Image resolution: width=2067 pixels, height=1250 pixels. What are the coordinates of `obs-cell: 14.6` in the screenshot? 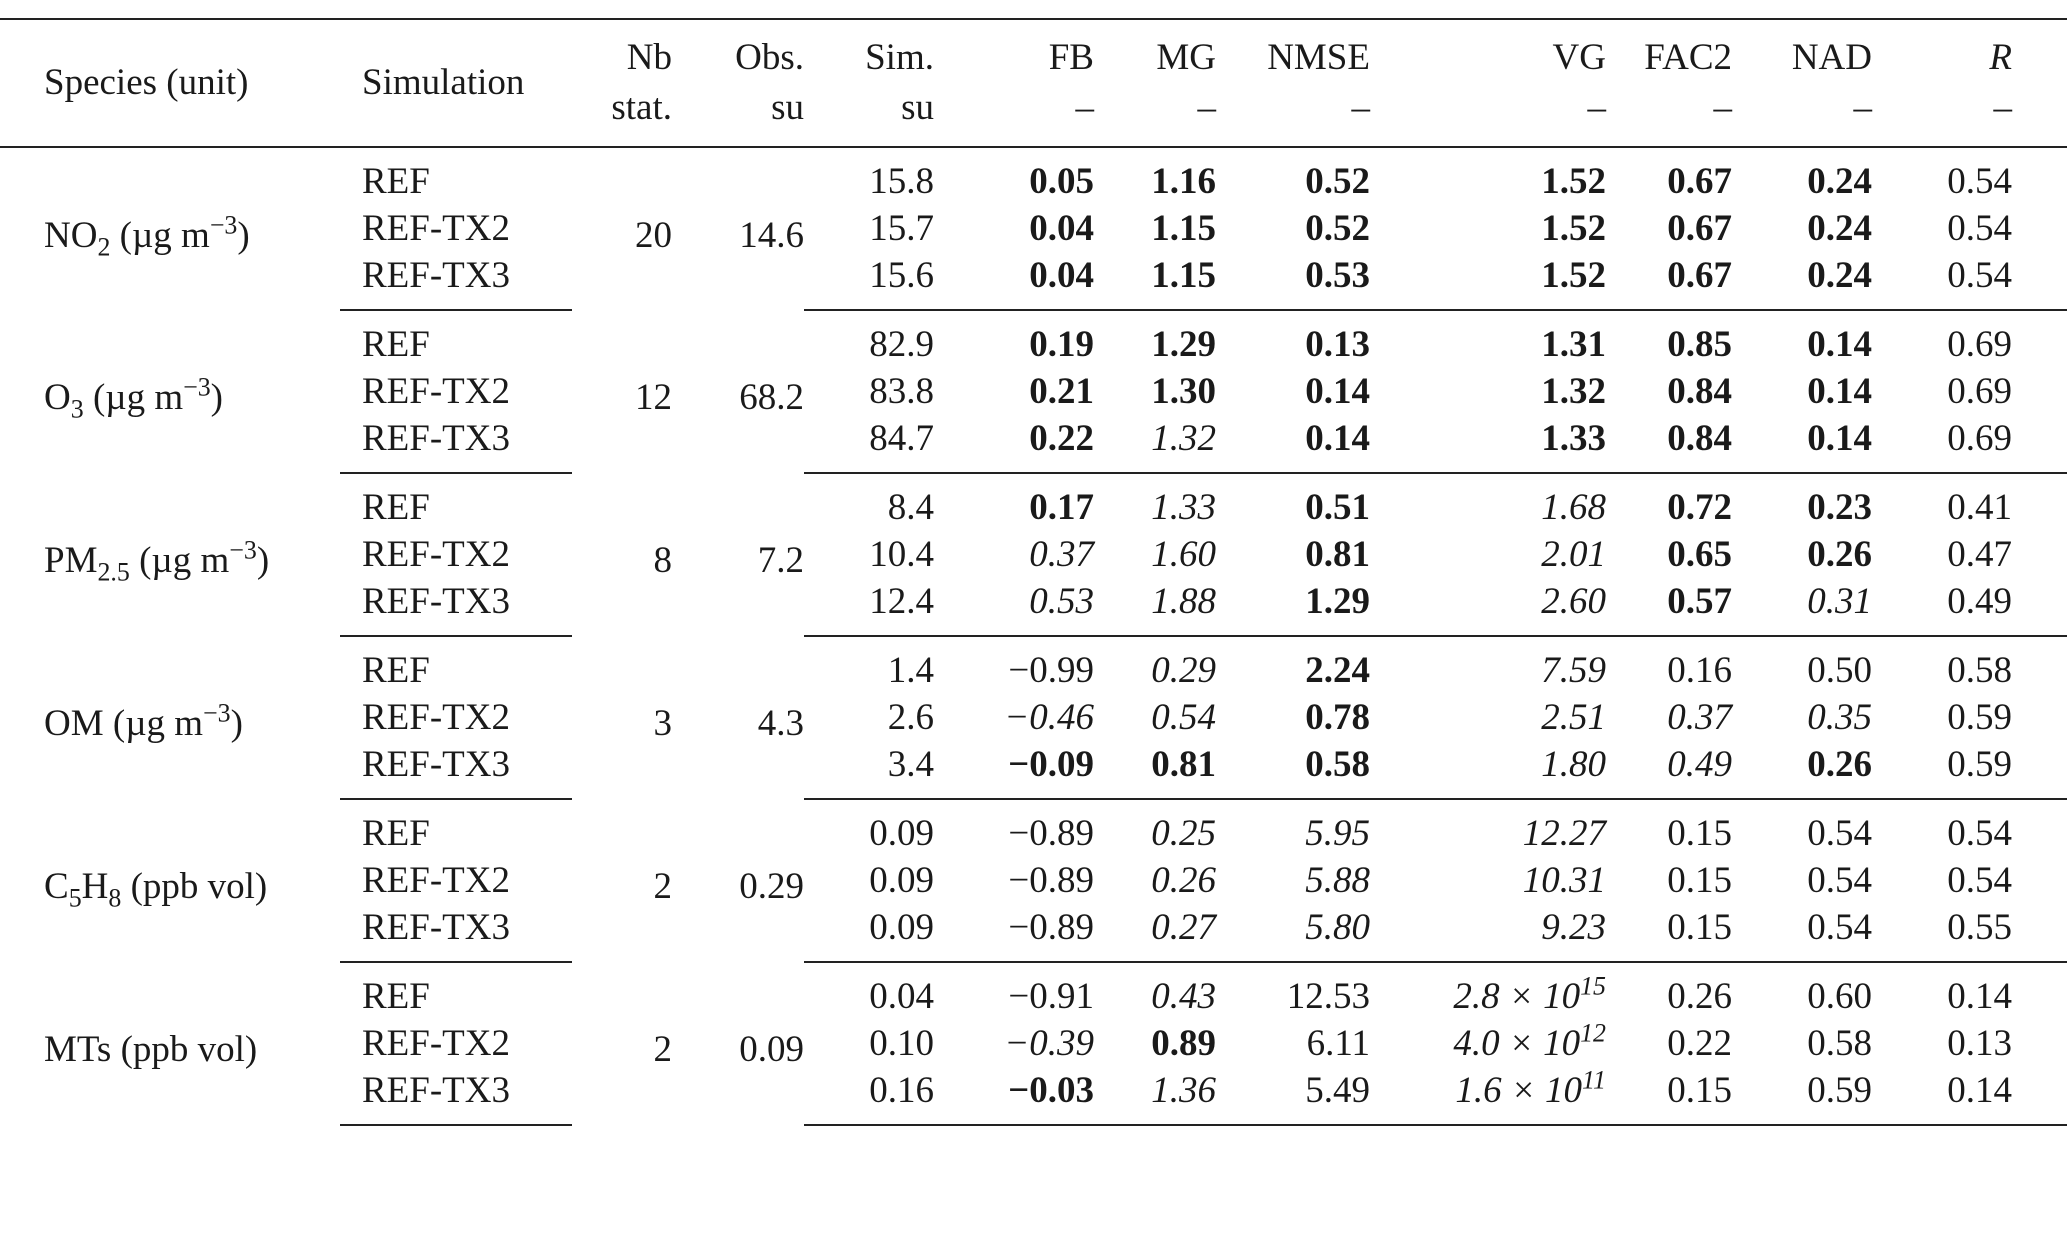 It's located at (771, 235).